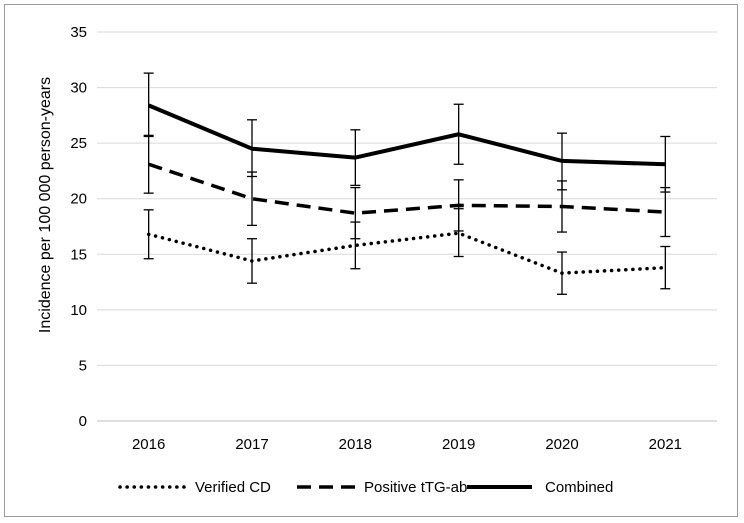 Image resolution: width=744 pixels, height=523 pixels. Describe the element at coordinates (83, 365) in the screenshot. I see `y-tick-label: 5` at that location.